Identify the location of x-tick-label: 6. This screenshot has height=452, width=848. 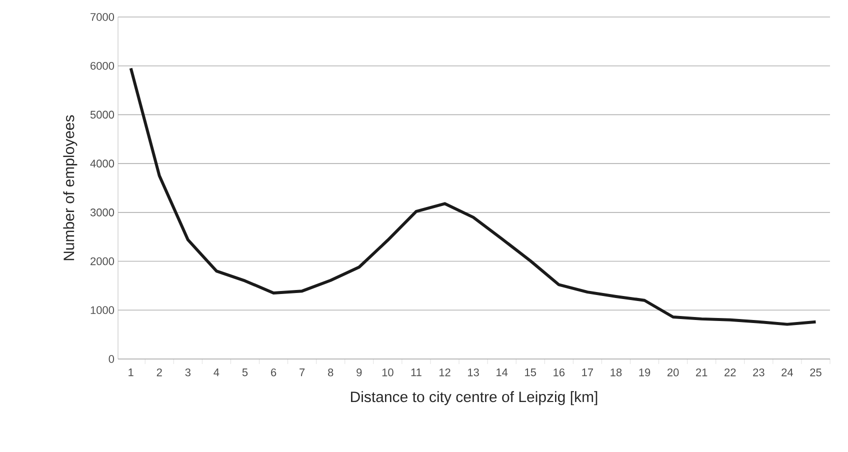
(273, 372).